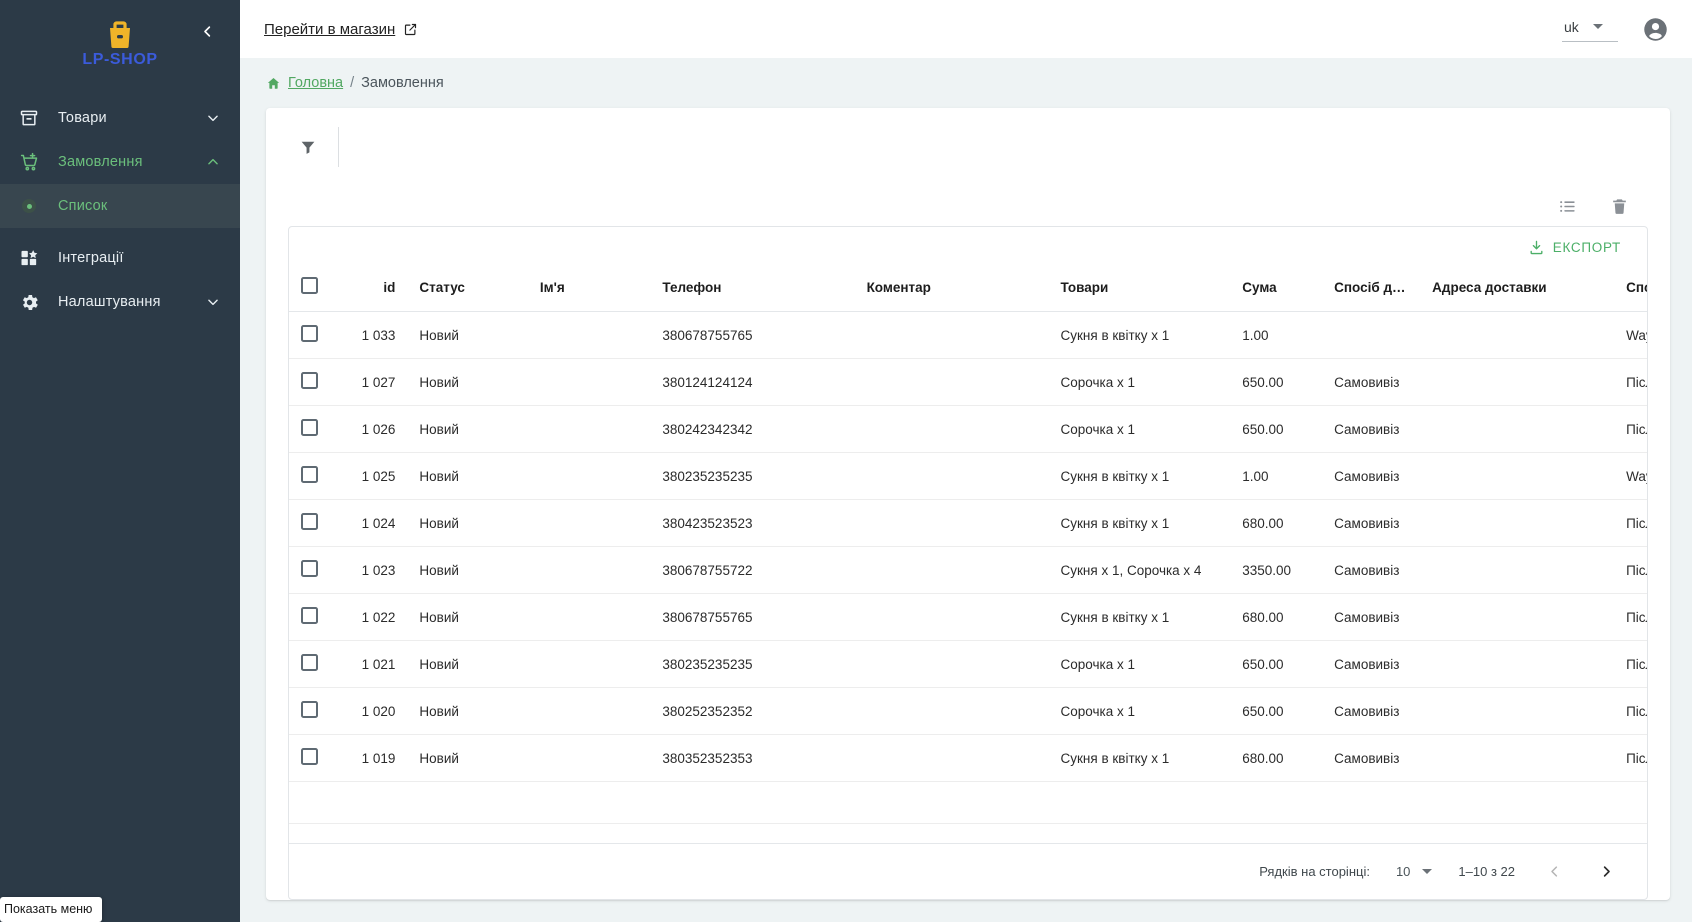 This screenshot has width=1692, height=922. I want to click on column-header-id: id, so click(375, 289).